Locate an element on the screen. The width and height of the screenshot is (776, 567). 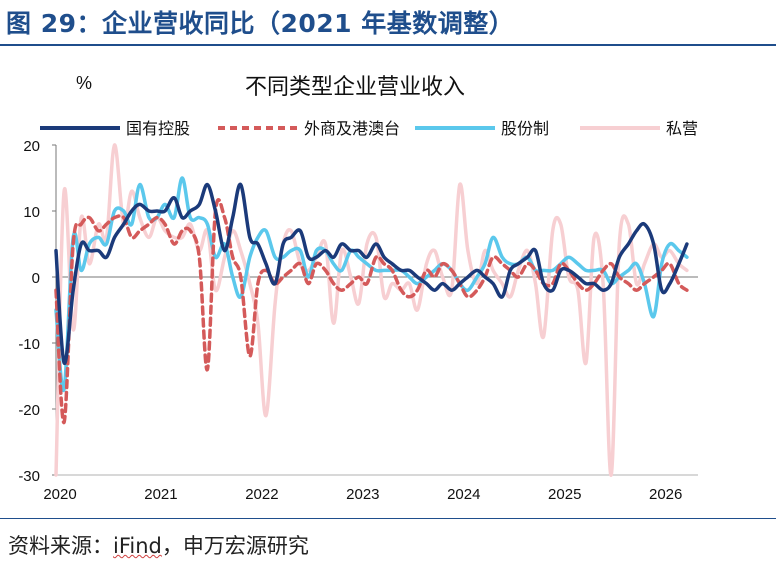
y-tick-label: -30 is located at coordinates (29, 476).